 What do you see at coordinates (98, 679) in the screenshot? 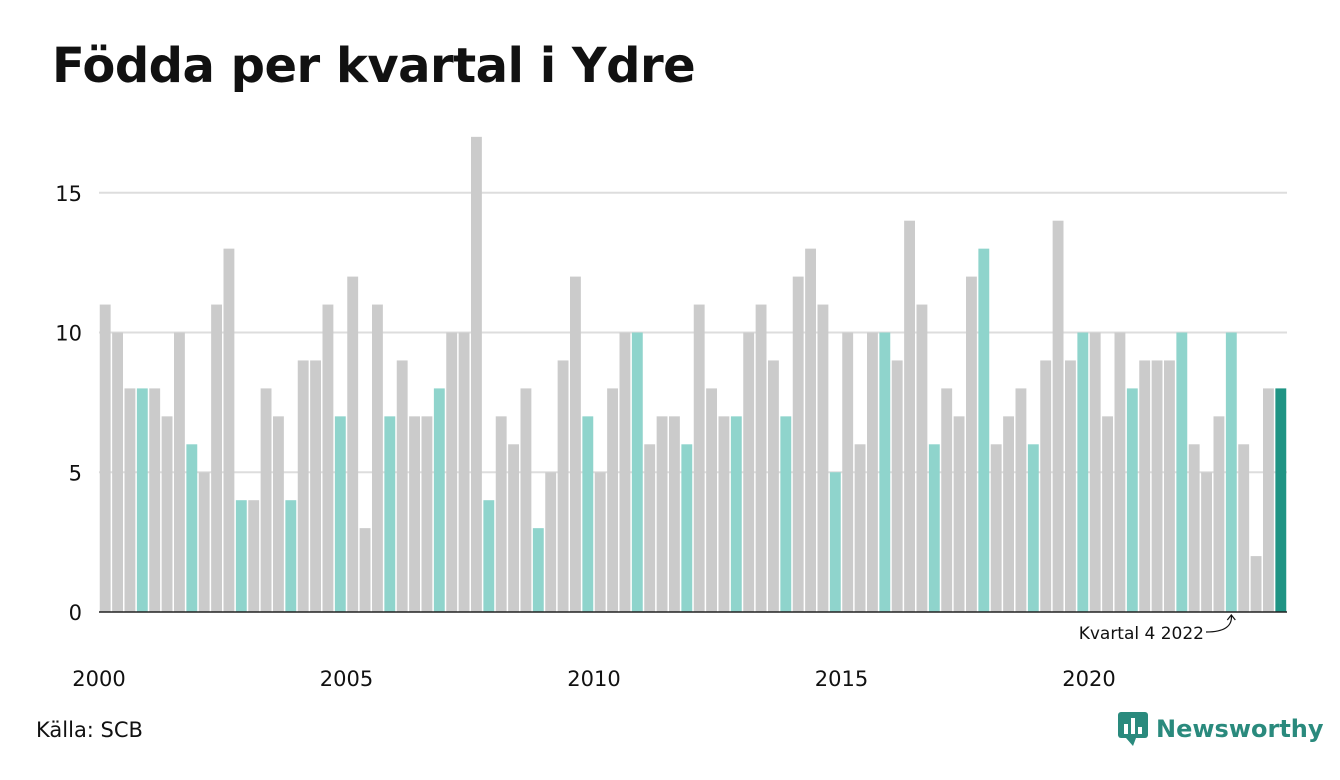
I see `x-tick-label: 2000` at bounding box center [98, 679].